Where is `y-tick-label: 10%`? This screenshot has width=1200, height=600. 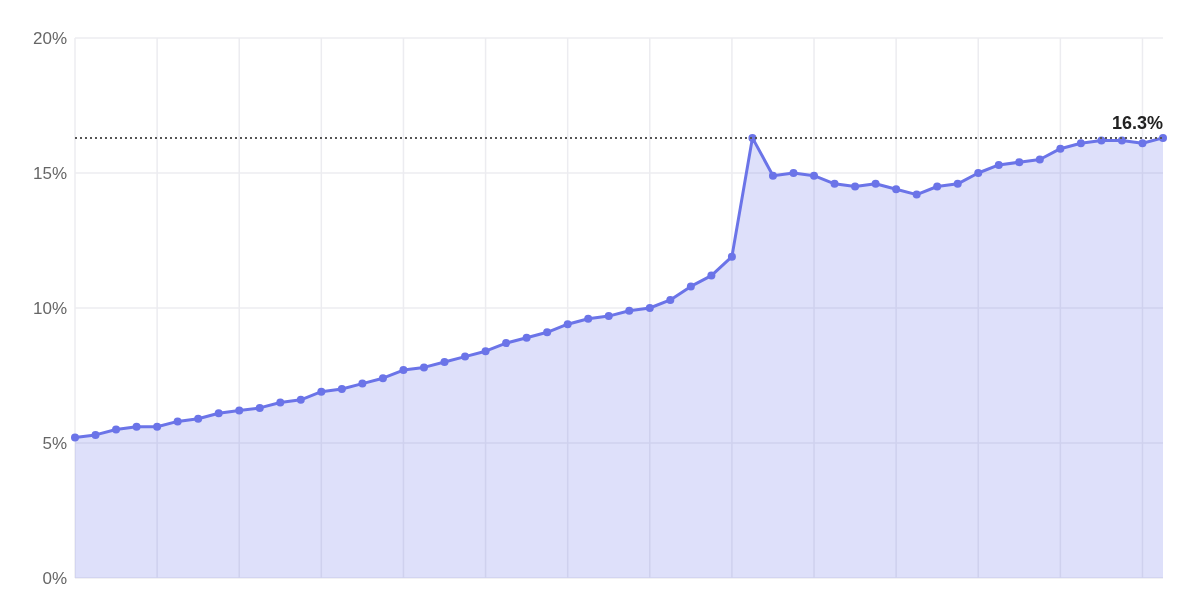 y-tick-label: 10% is located at coordinates (49, 308).